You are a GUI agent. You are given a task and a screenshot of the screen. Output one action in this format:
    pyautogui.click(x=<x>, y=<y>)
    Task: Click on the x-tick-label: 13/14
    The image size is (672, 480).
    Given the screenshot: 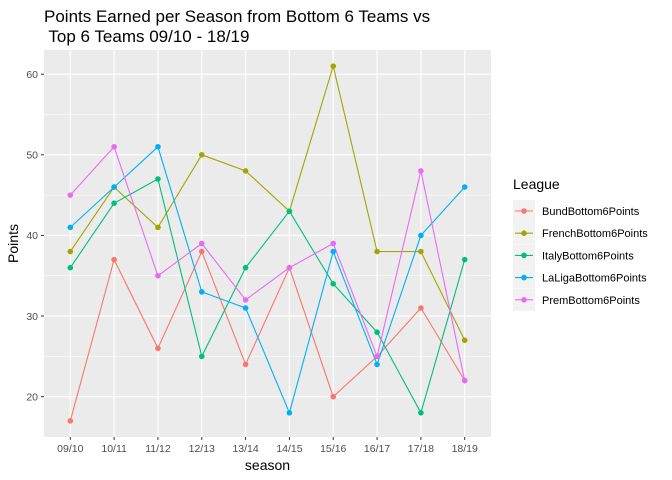 What is the action you would take?
    pyautogui.click(x=245, y=449)
    